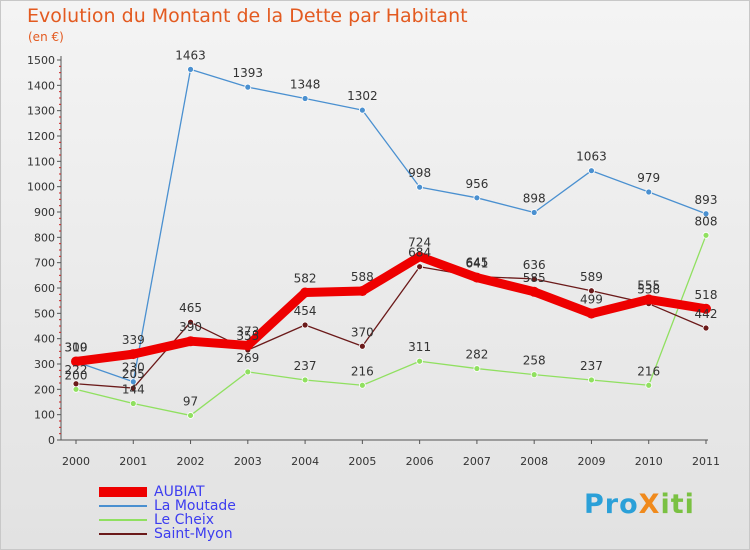 This screenshot has width=750, height=550. What do you see at coordinates (190, 401) in the screenshot?
I see `data-label: 97` at bounding box center [190, 401].